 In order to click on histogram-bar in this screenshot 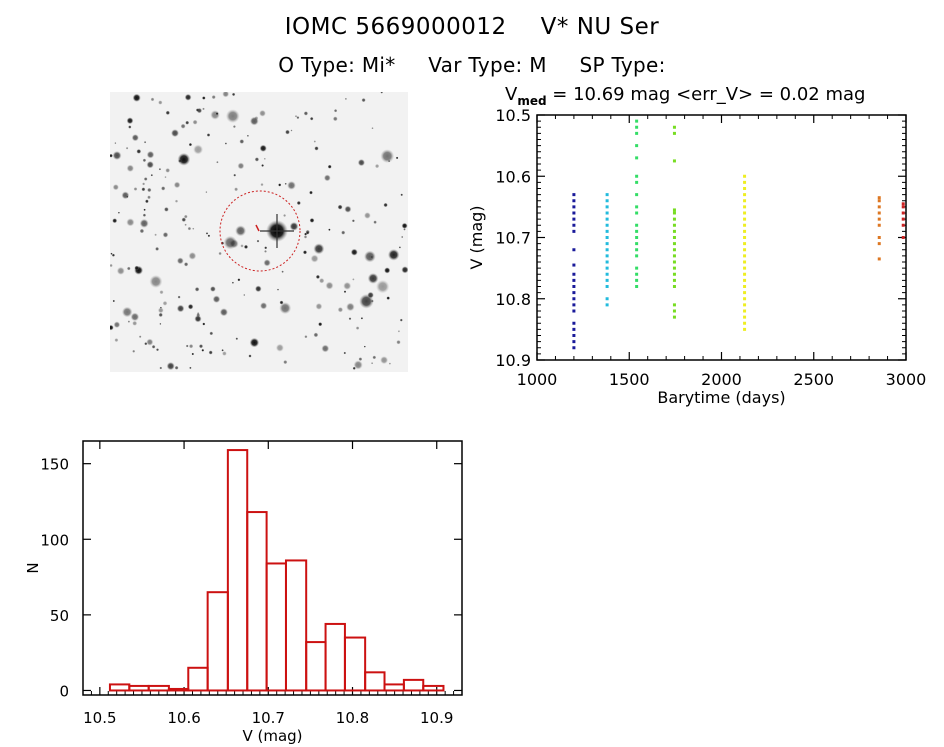, I will do `click(394, 687)`.